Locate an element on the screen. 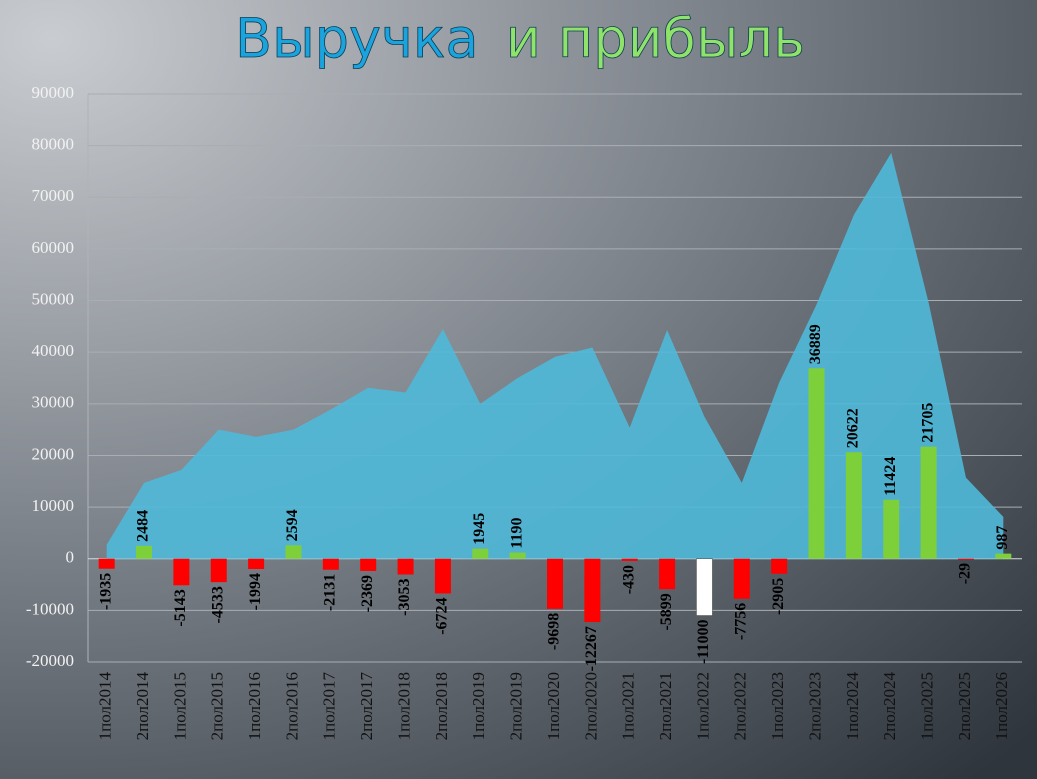 This screenshot has width=1037, height=779. x-tick-label: 1пол2025 is located at coordinates (927, 706).